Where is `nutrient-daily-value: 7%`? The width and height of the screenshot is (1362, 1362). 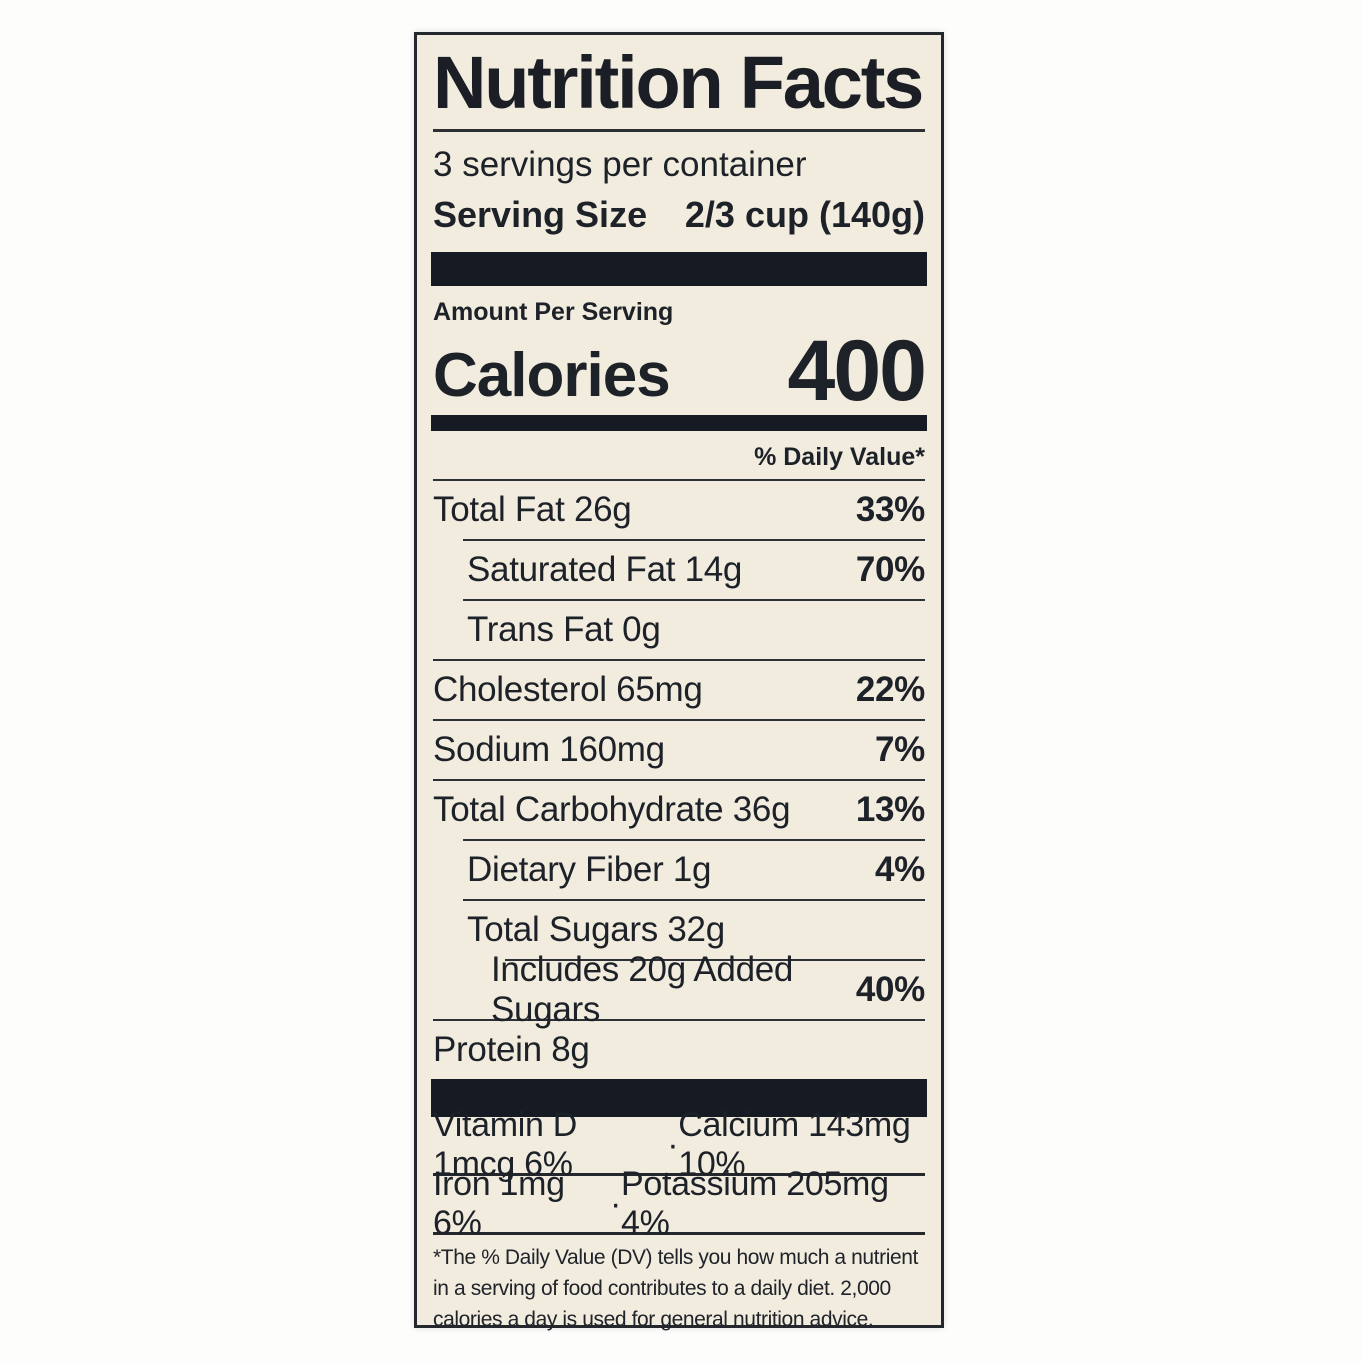
nutrient-daily-value: 7% is located at coordinates (900, 749).